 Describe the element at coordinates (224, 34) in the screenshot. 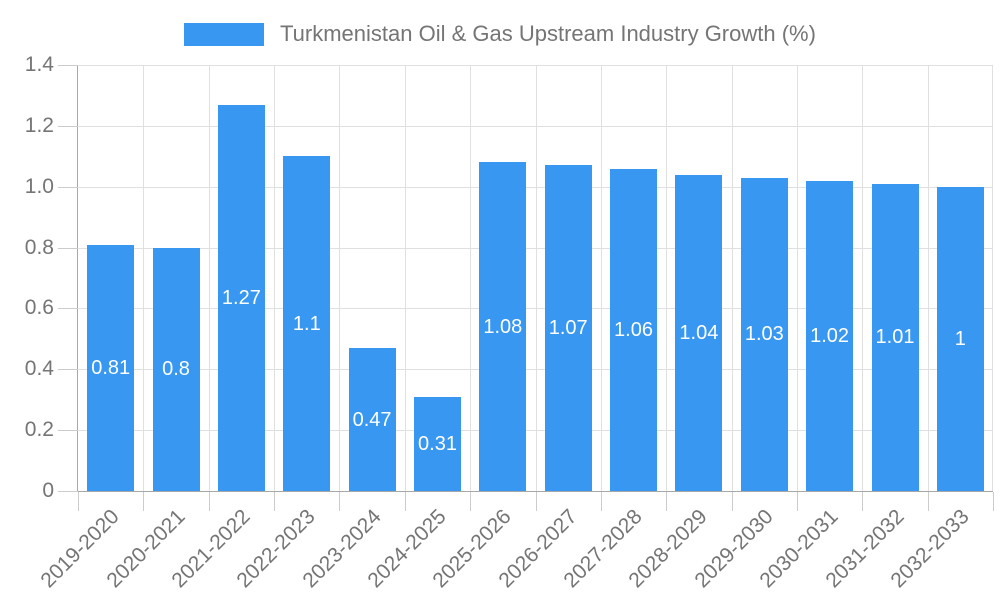

I see `legend-swatch` at that location.